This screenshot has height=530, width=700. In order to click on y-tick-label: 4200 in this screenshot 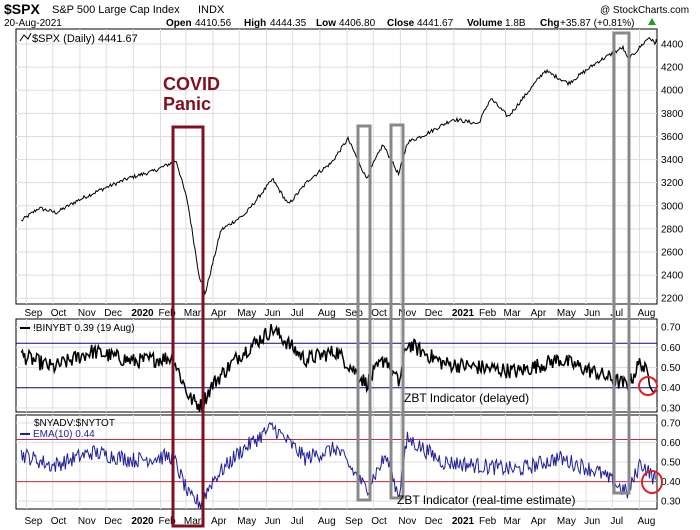, I will do `click(672, 68)`.